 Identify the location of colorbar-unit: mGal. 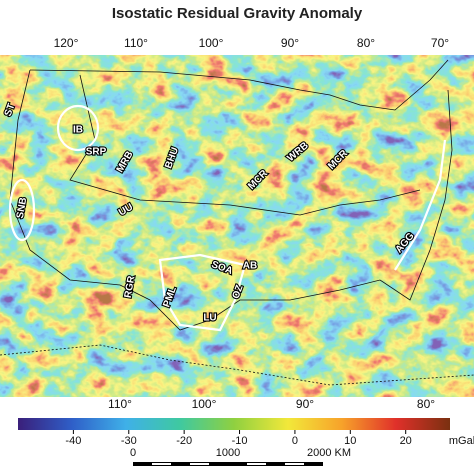
(461, 441).